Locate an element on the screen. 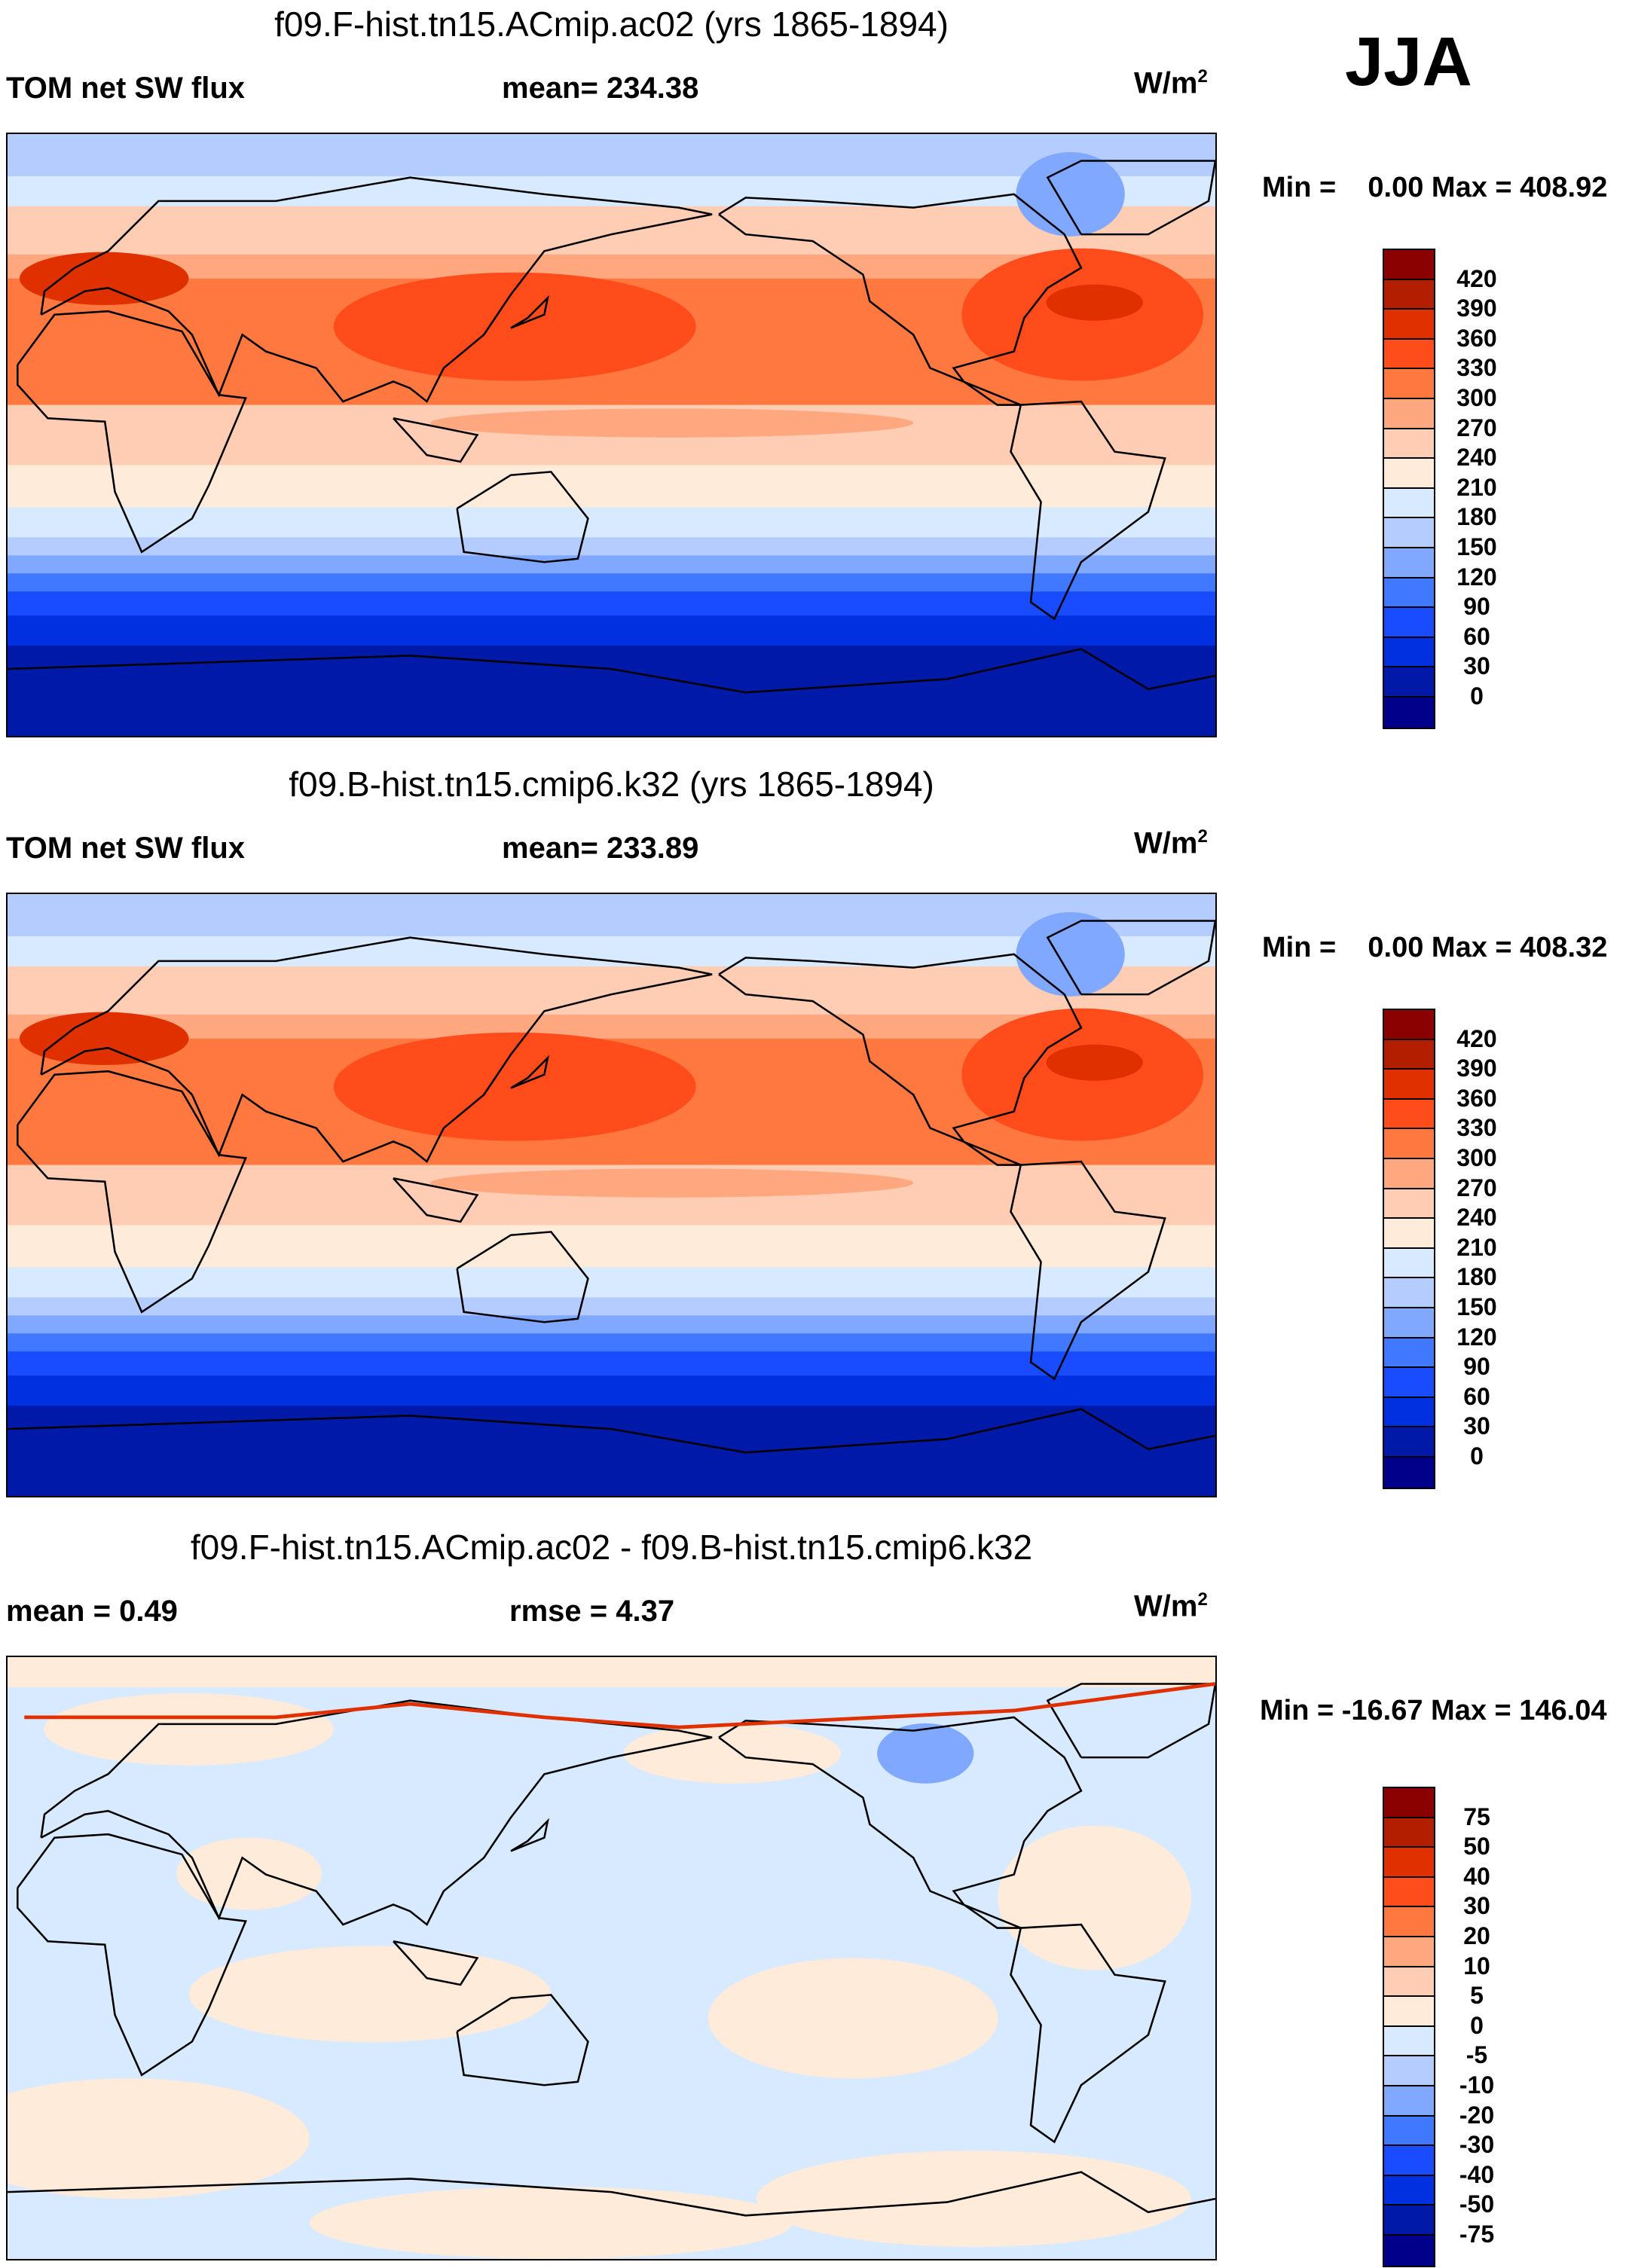  center-label: mean= 234.38 is located at coordinates (600, 89).